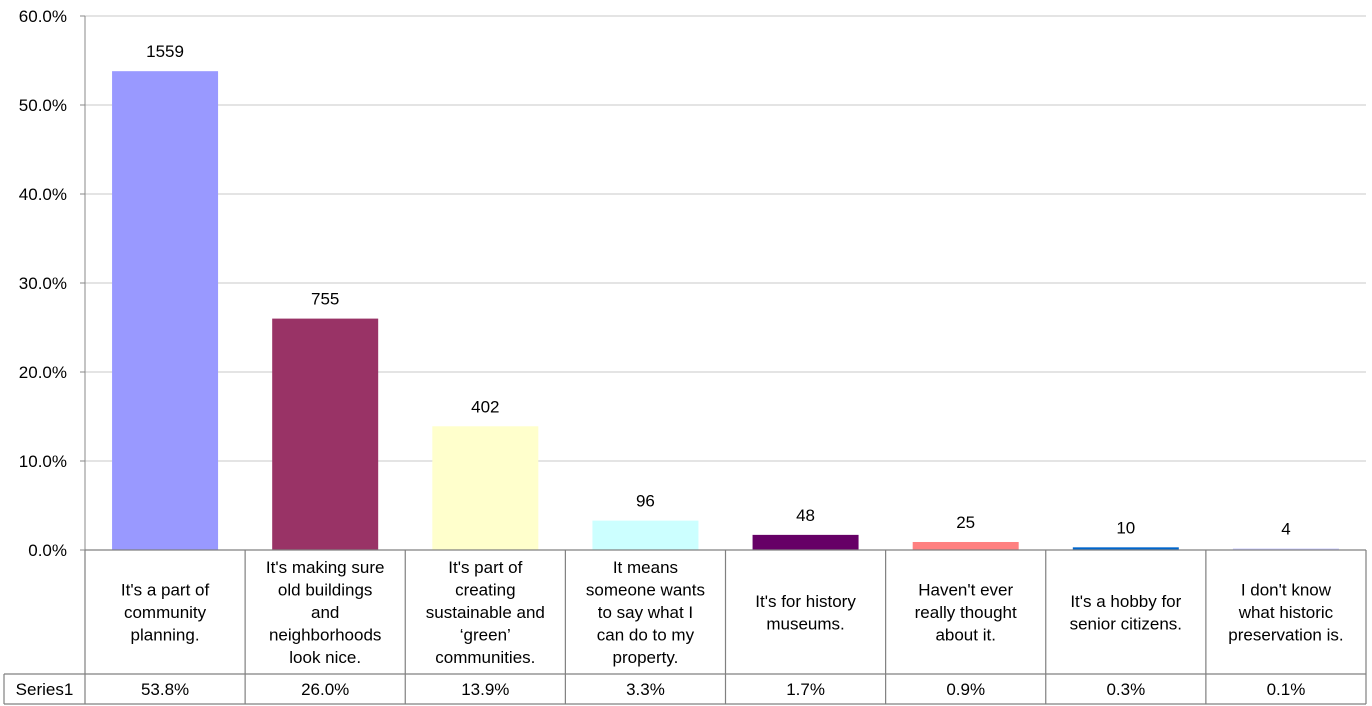 The height and width of the screenshot is (706, 1372). I want to click on count-label: 96, so click(645, 501).